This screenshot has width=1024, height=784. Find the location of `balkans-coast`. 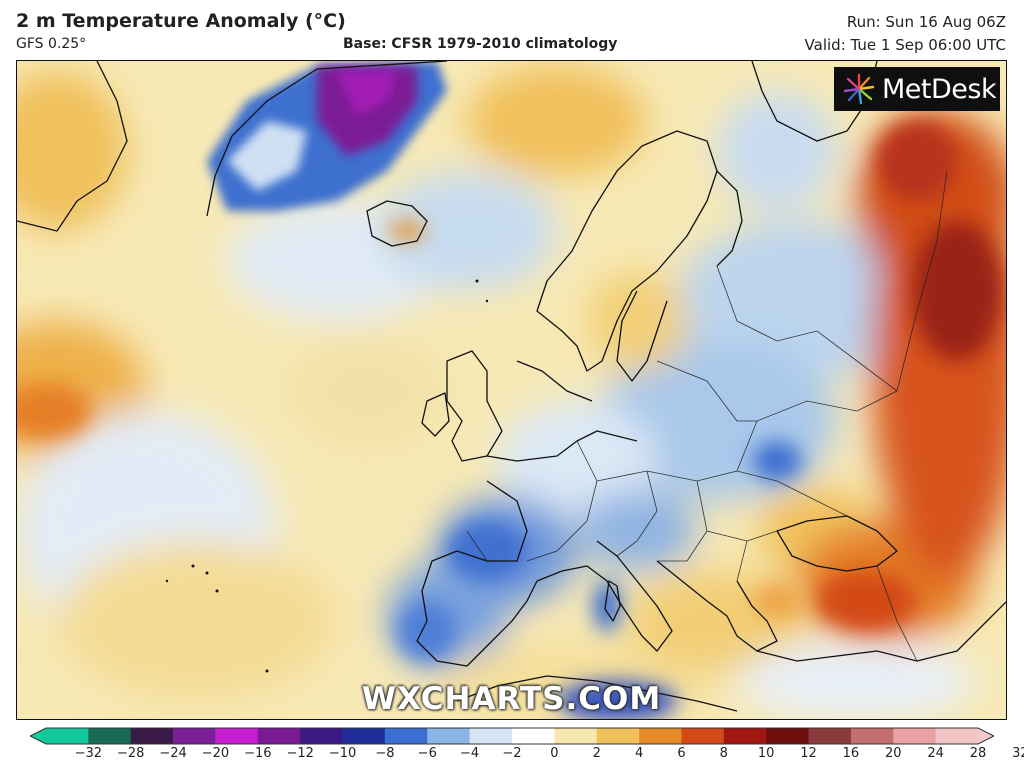

balkans-coast is located at coordinates (717, 606).